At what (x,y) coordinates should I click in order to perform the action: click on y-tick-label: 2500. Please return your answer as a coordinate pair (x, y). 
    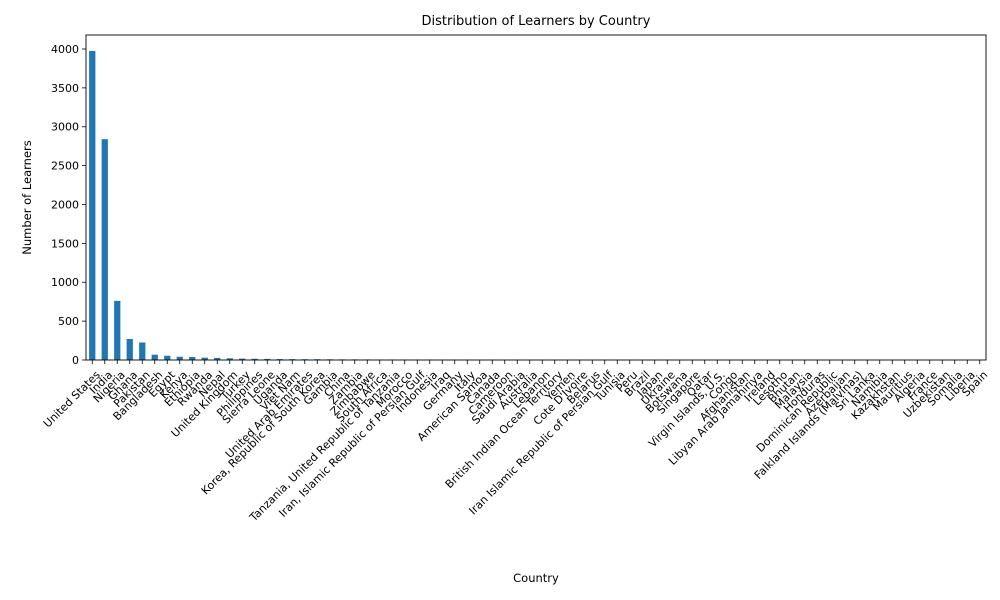
    Looking at the image, I should click on (65, 166).